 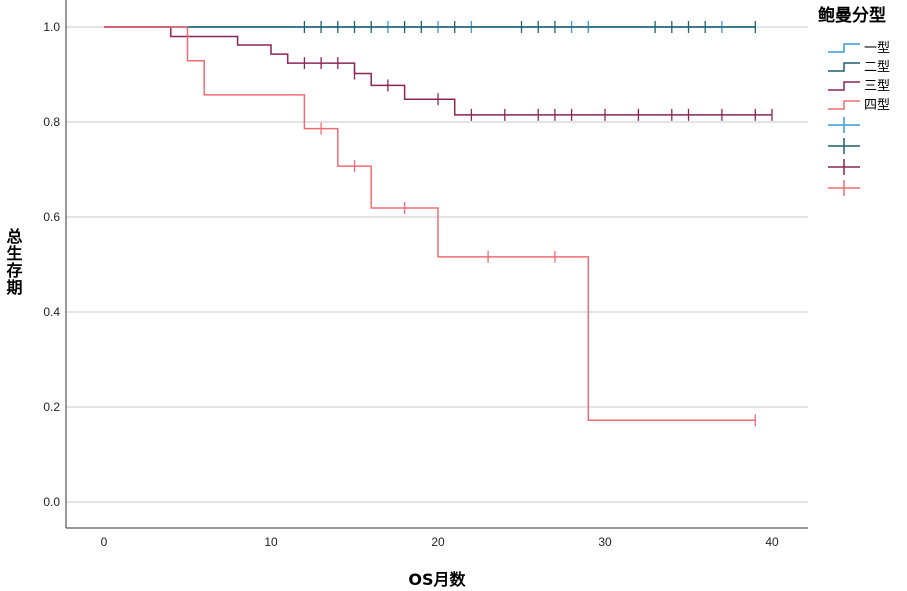 I want to click on series-三型, so click(x=438, y=73).